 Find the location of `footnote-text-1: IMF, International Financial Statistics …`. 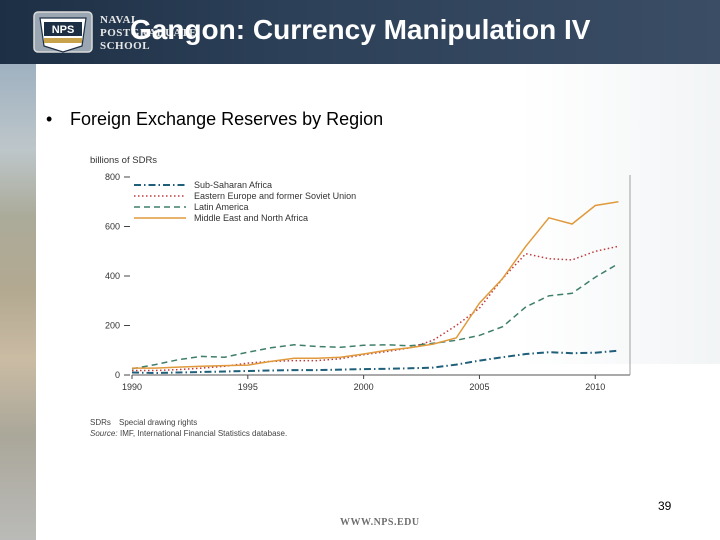

footnote-text-1: IMF, International Financial Statistics … is located at coordinates (203, 433).